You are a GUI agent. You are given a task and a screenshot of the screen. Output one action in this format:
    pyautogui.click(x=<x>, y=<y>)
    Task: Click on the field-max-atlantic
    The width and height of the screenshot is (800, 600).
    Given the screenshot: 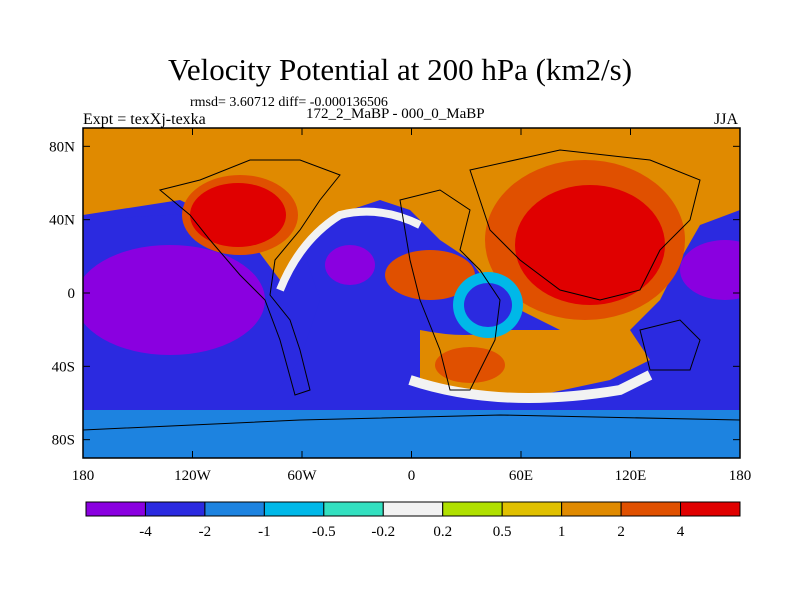 What is the action you would take?
    pyautogui.click(x=430, y=275)
    